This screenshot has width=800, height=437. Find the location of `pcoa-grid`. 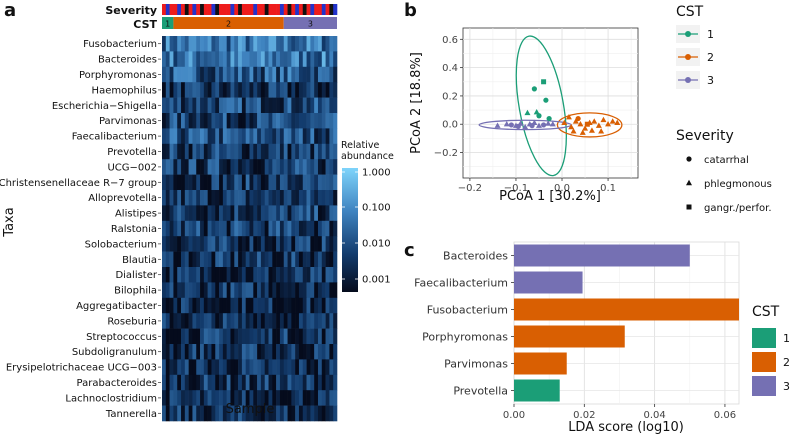

pcoa-grid is located at coordinates (550, 103).